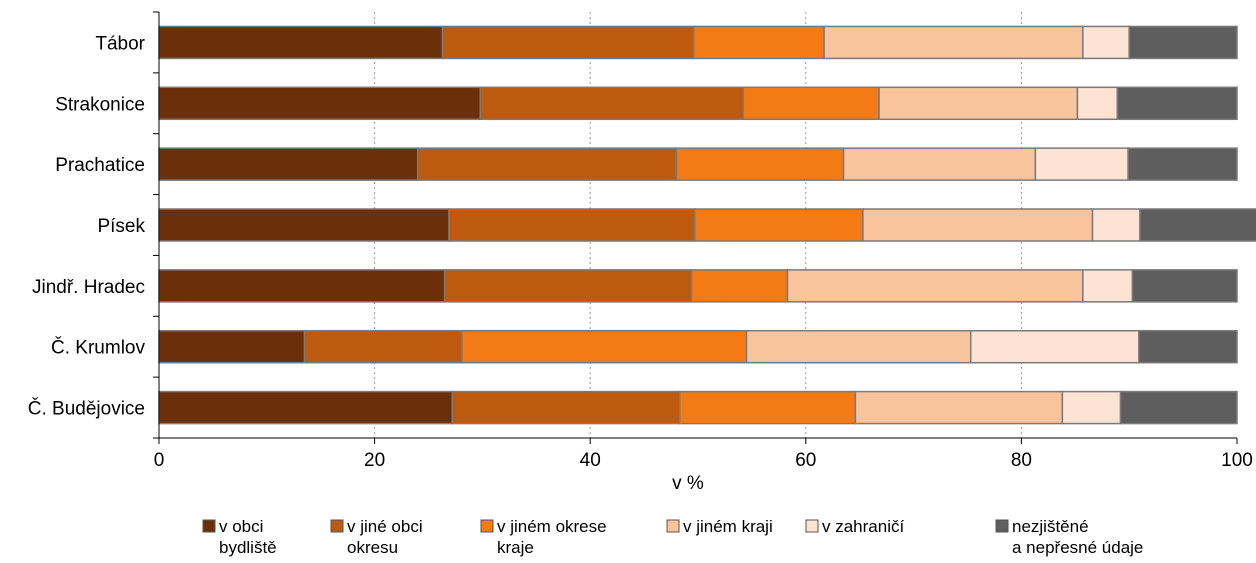  What do you see at coordinates (376, 537) in the screenshot?
I see `legend-item: v jiné obci okresu` at bounding box center [376, 537].